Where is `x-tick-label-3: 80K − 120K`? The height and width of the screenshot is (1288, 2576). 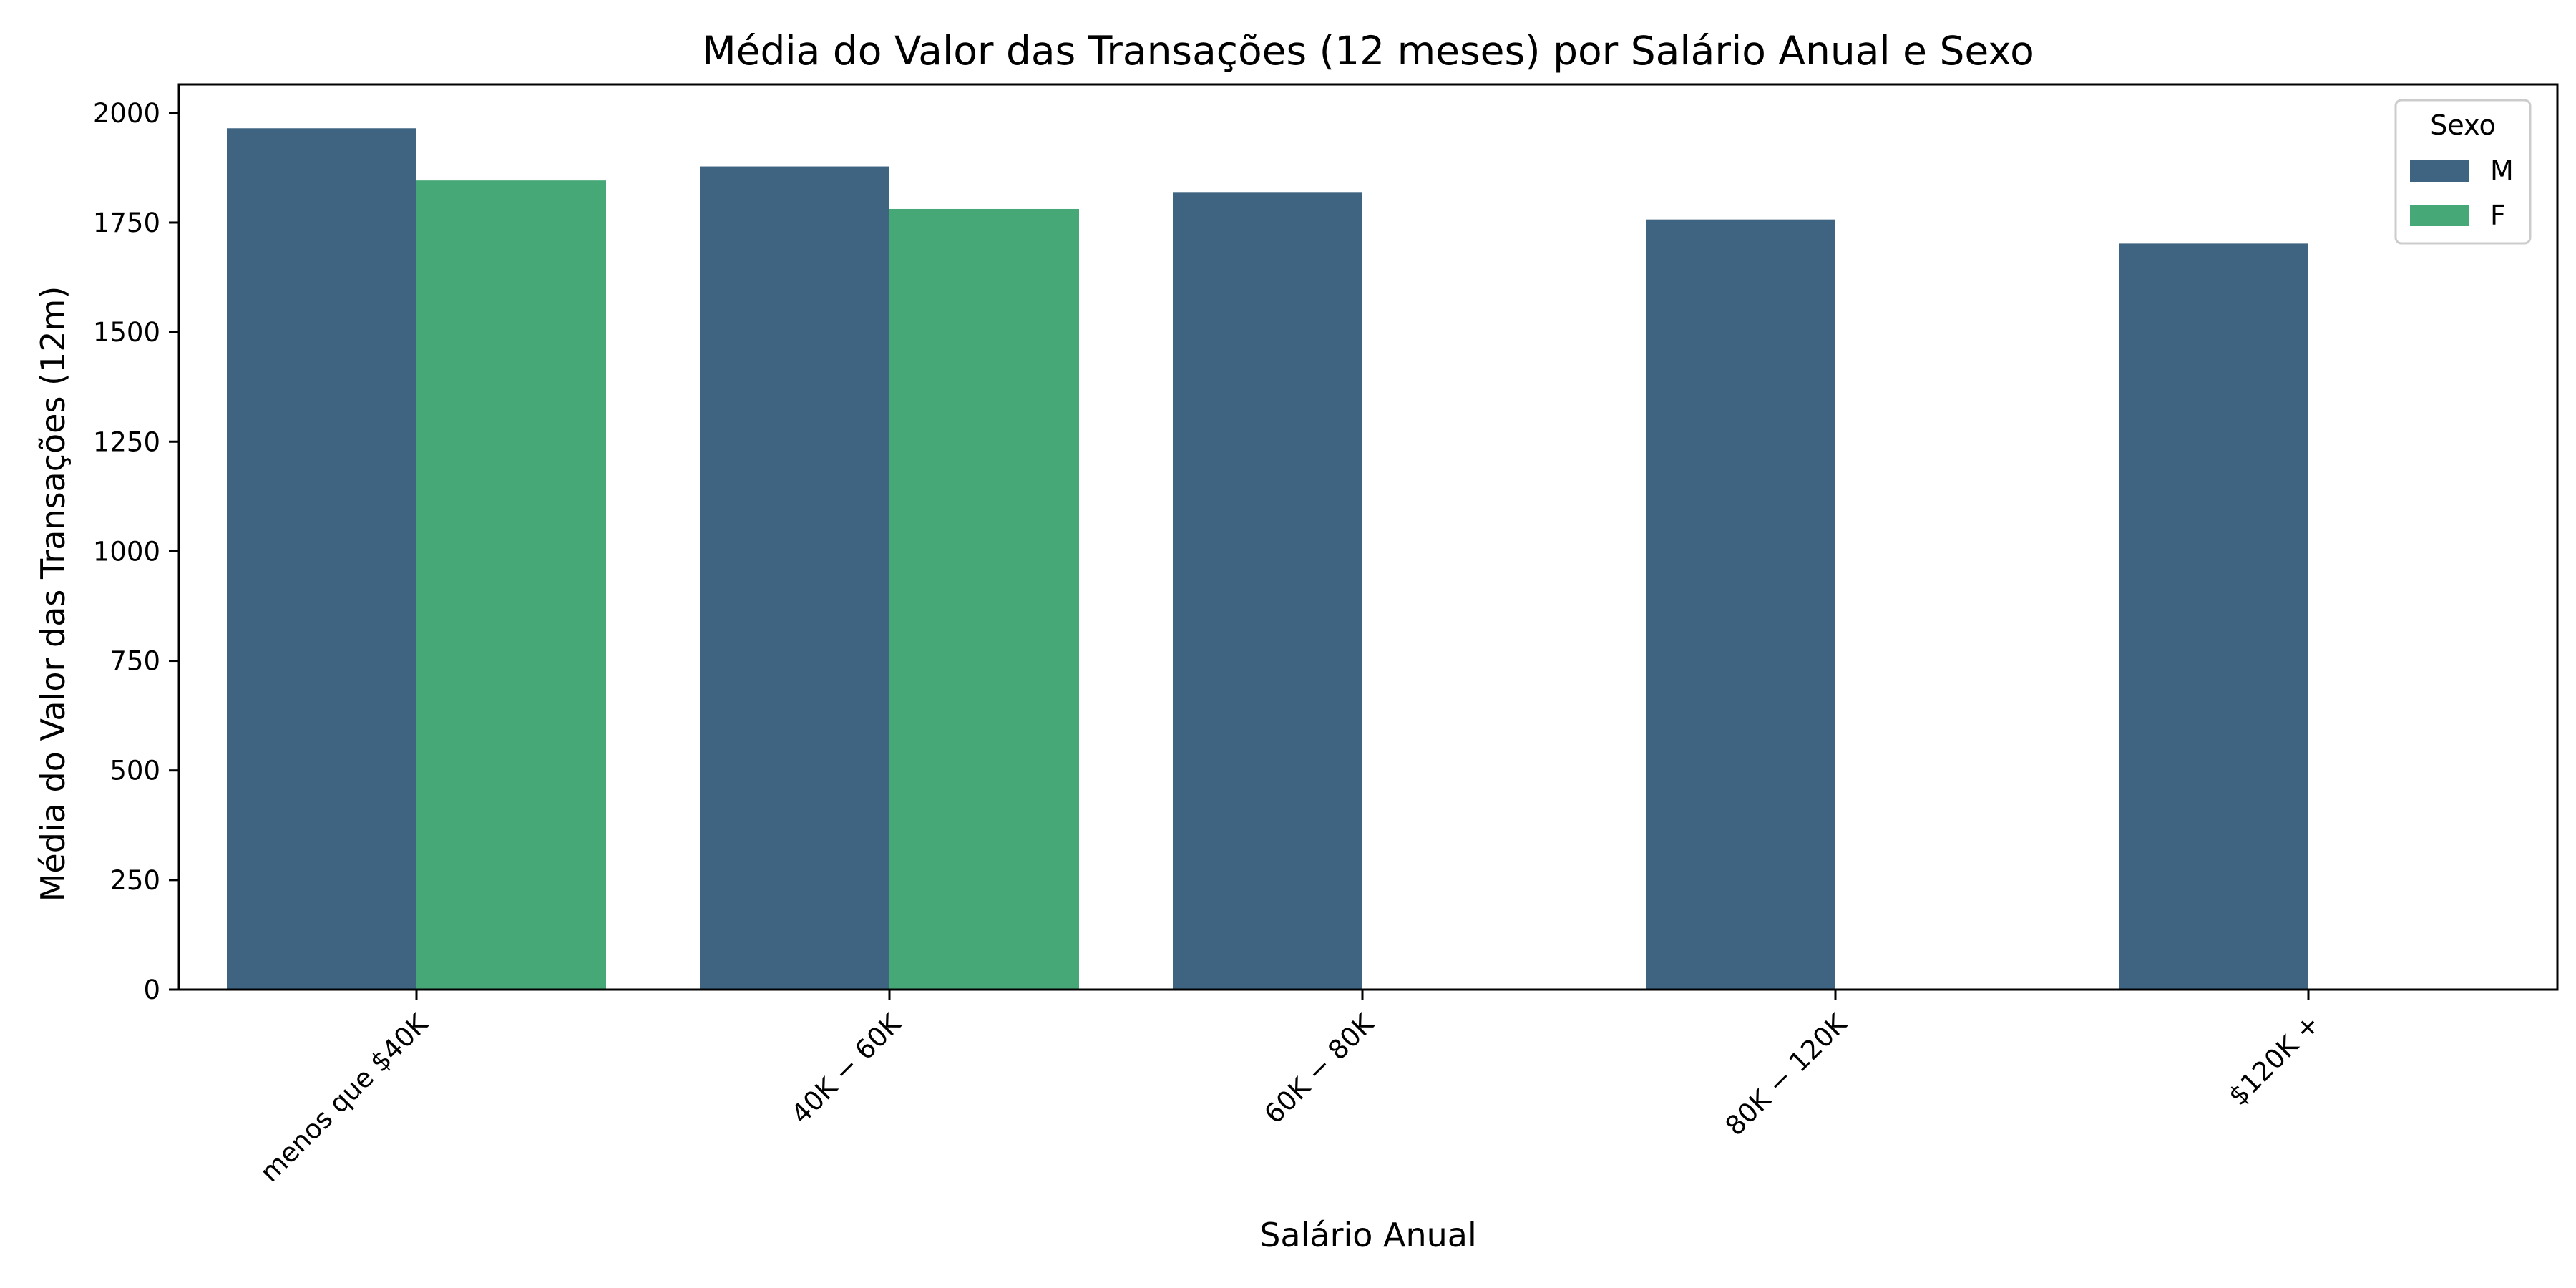
x-tick-label-3: 80K − 120K is located at coordinates (1786, 1075).